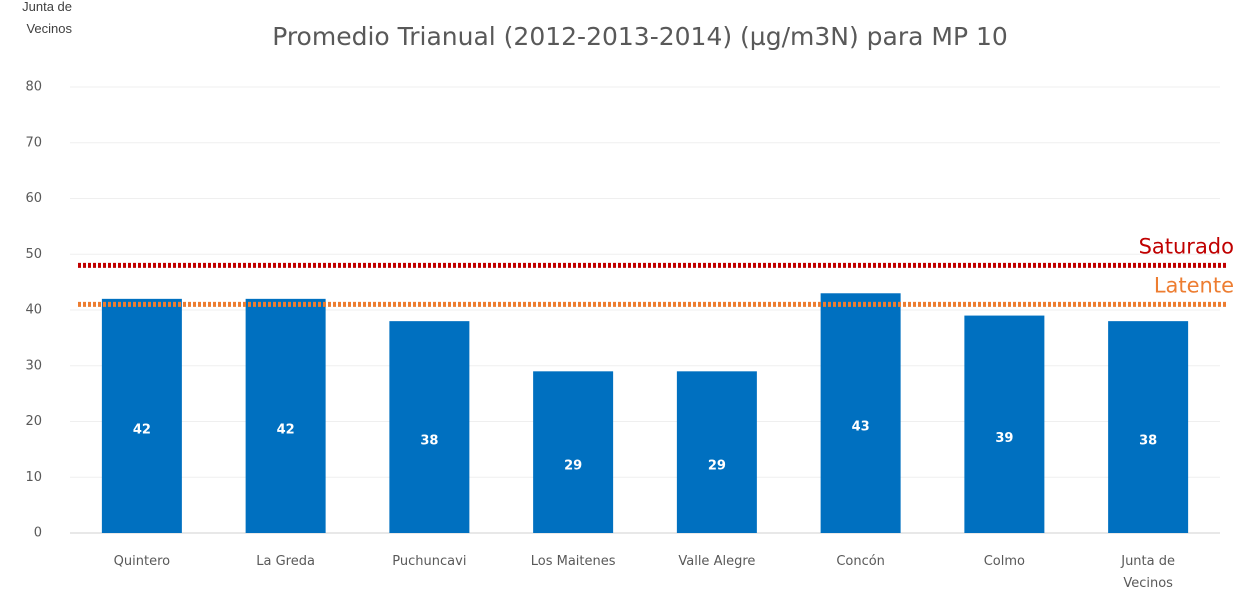  What do you see at coordinates (33, 421) in the screenshot?
I see `y-tick-label: 20` at bounding box center [33, 421].